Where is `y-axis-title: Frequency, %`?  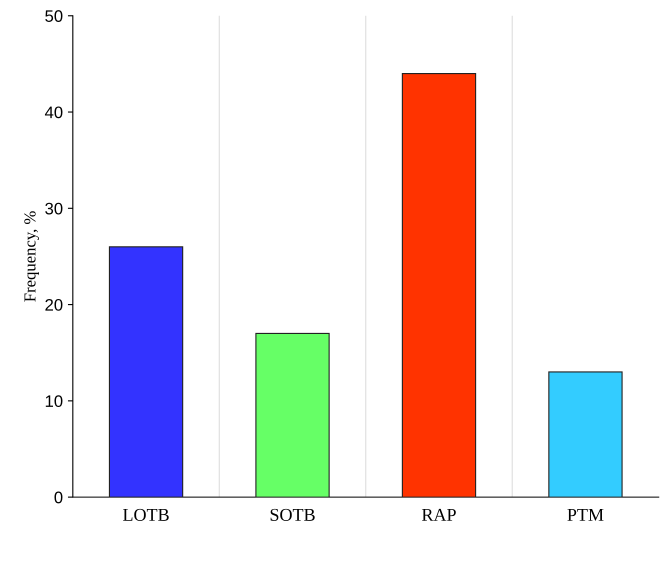
y-axis-title: Frequency, % is located at coordinates (32, 256).